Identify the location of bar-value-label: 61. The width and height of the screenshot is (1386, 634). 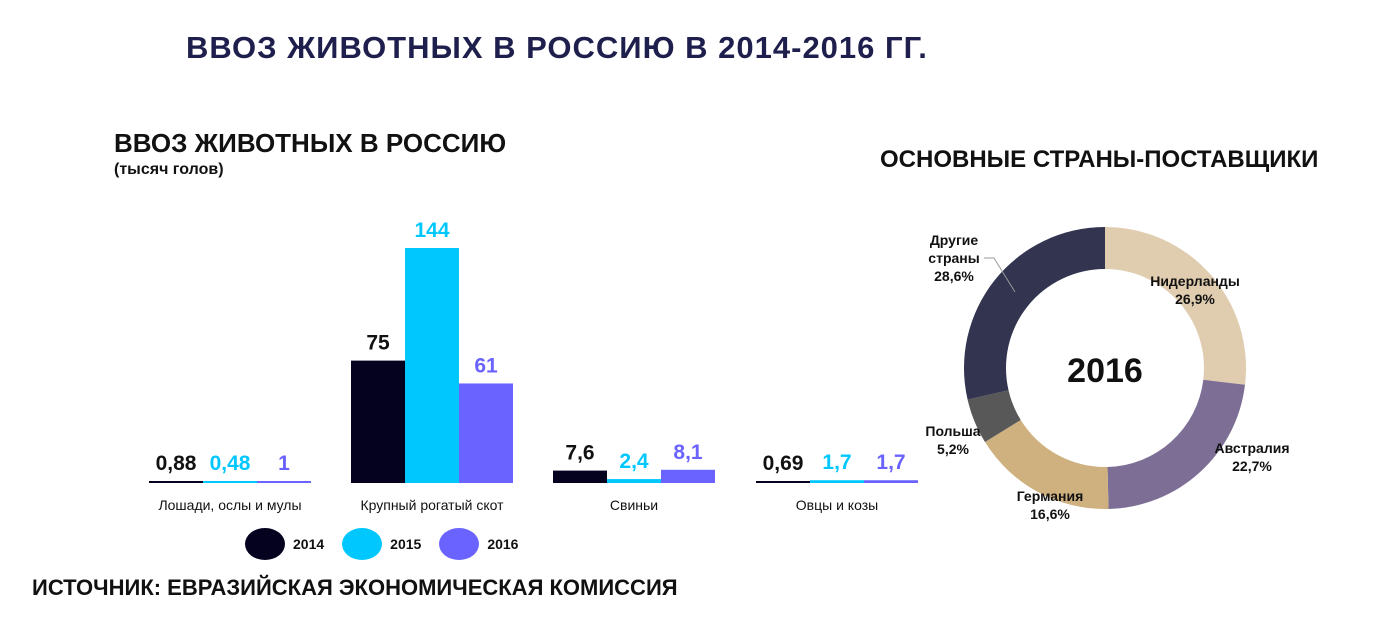
(486, 365).